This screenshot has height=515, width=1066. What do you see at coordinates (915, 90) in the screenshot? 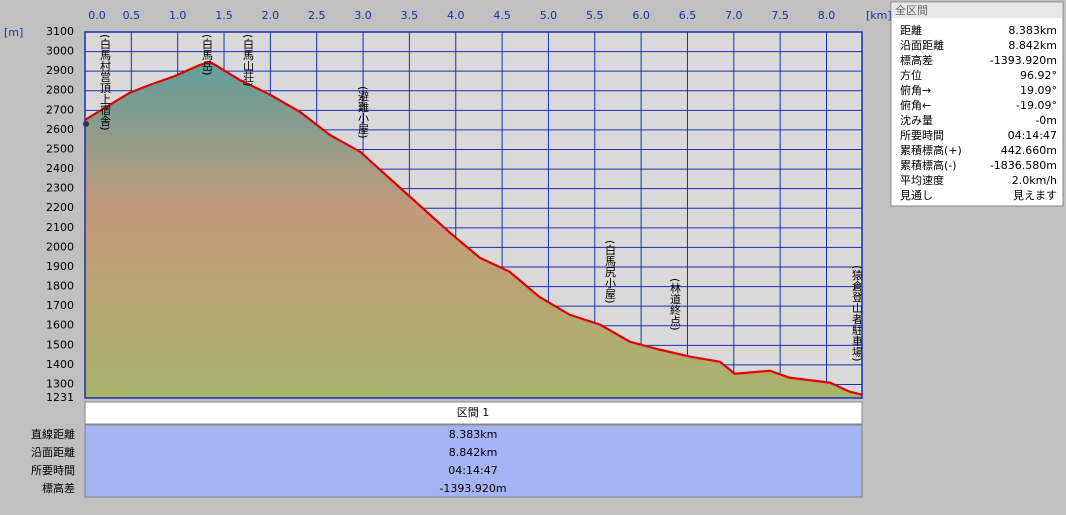
I see `summary-label: 俯角→` at bounding box center [915, 90].